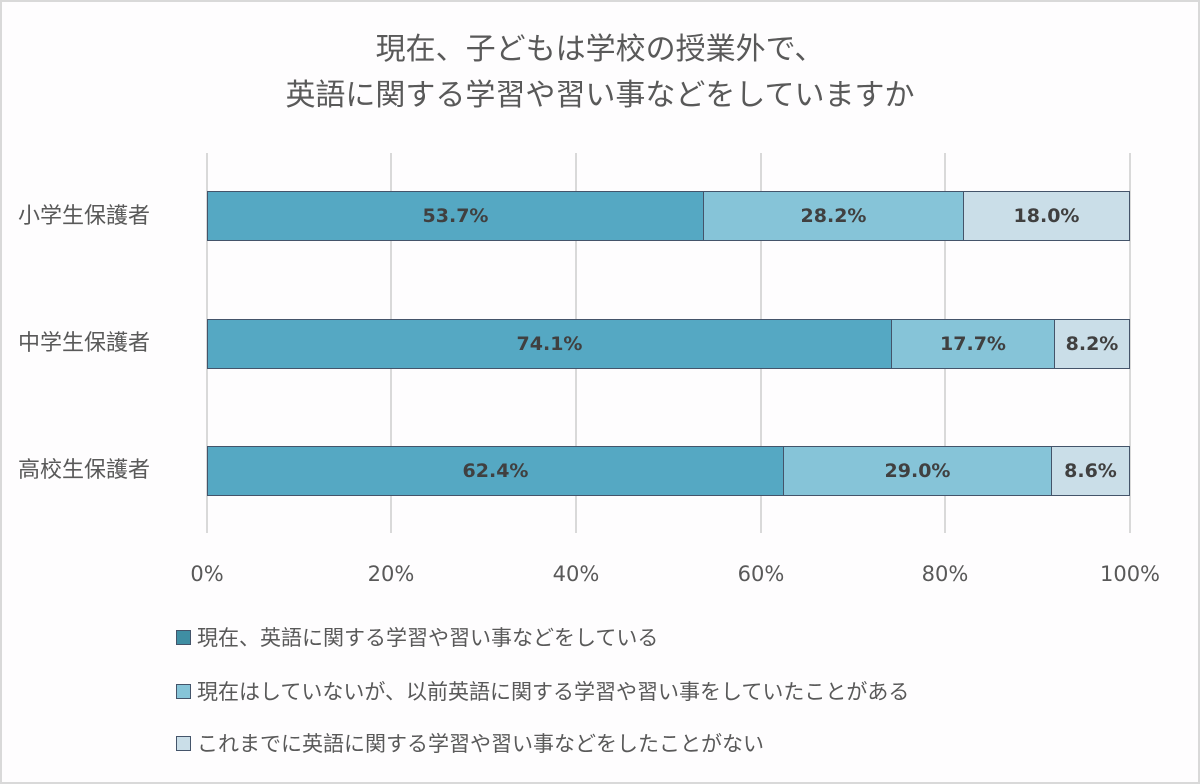 The width and height of the screenshot is (1200, 784). Describe the element at coordinates (207, 574) in the screenshot. I see `x-tick-label: 0%` at that location.